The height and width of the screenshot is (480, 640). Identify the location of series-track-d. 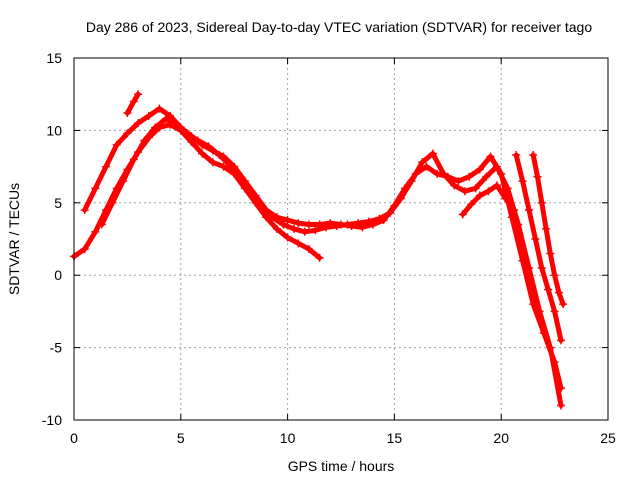
(133, 104).